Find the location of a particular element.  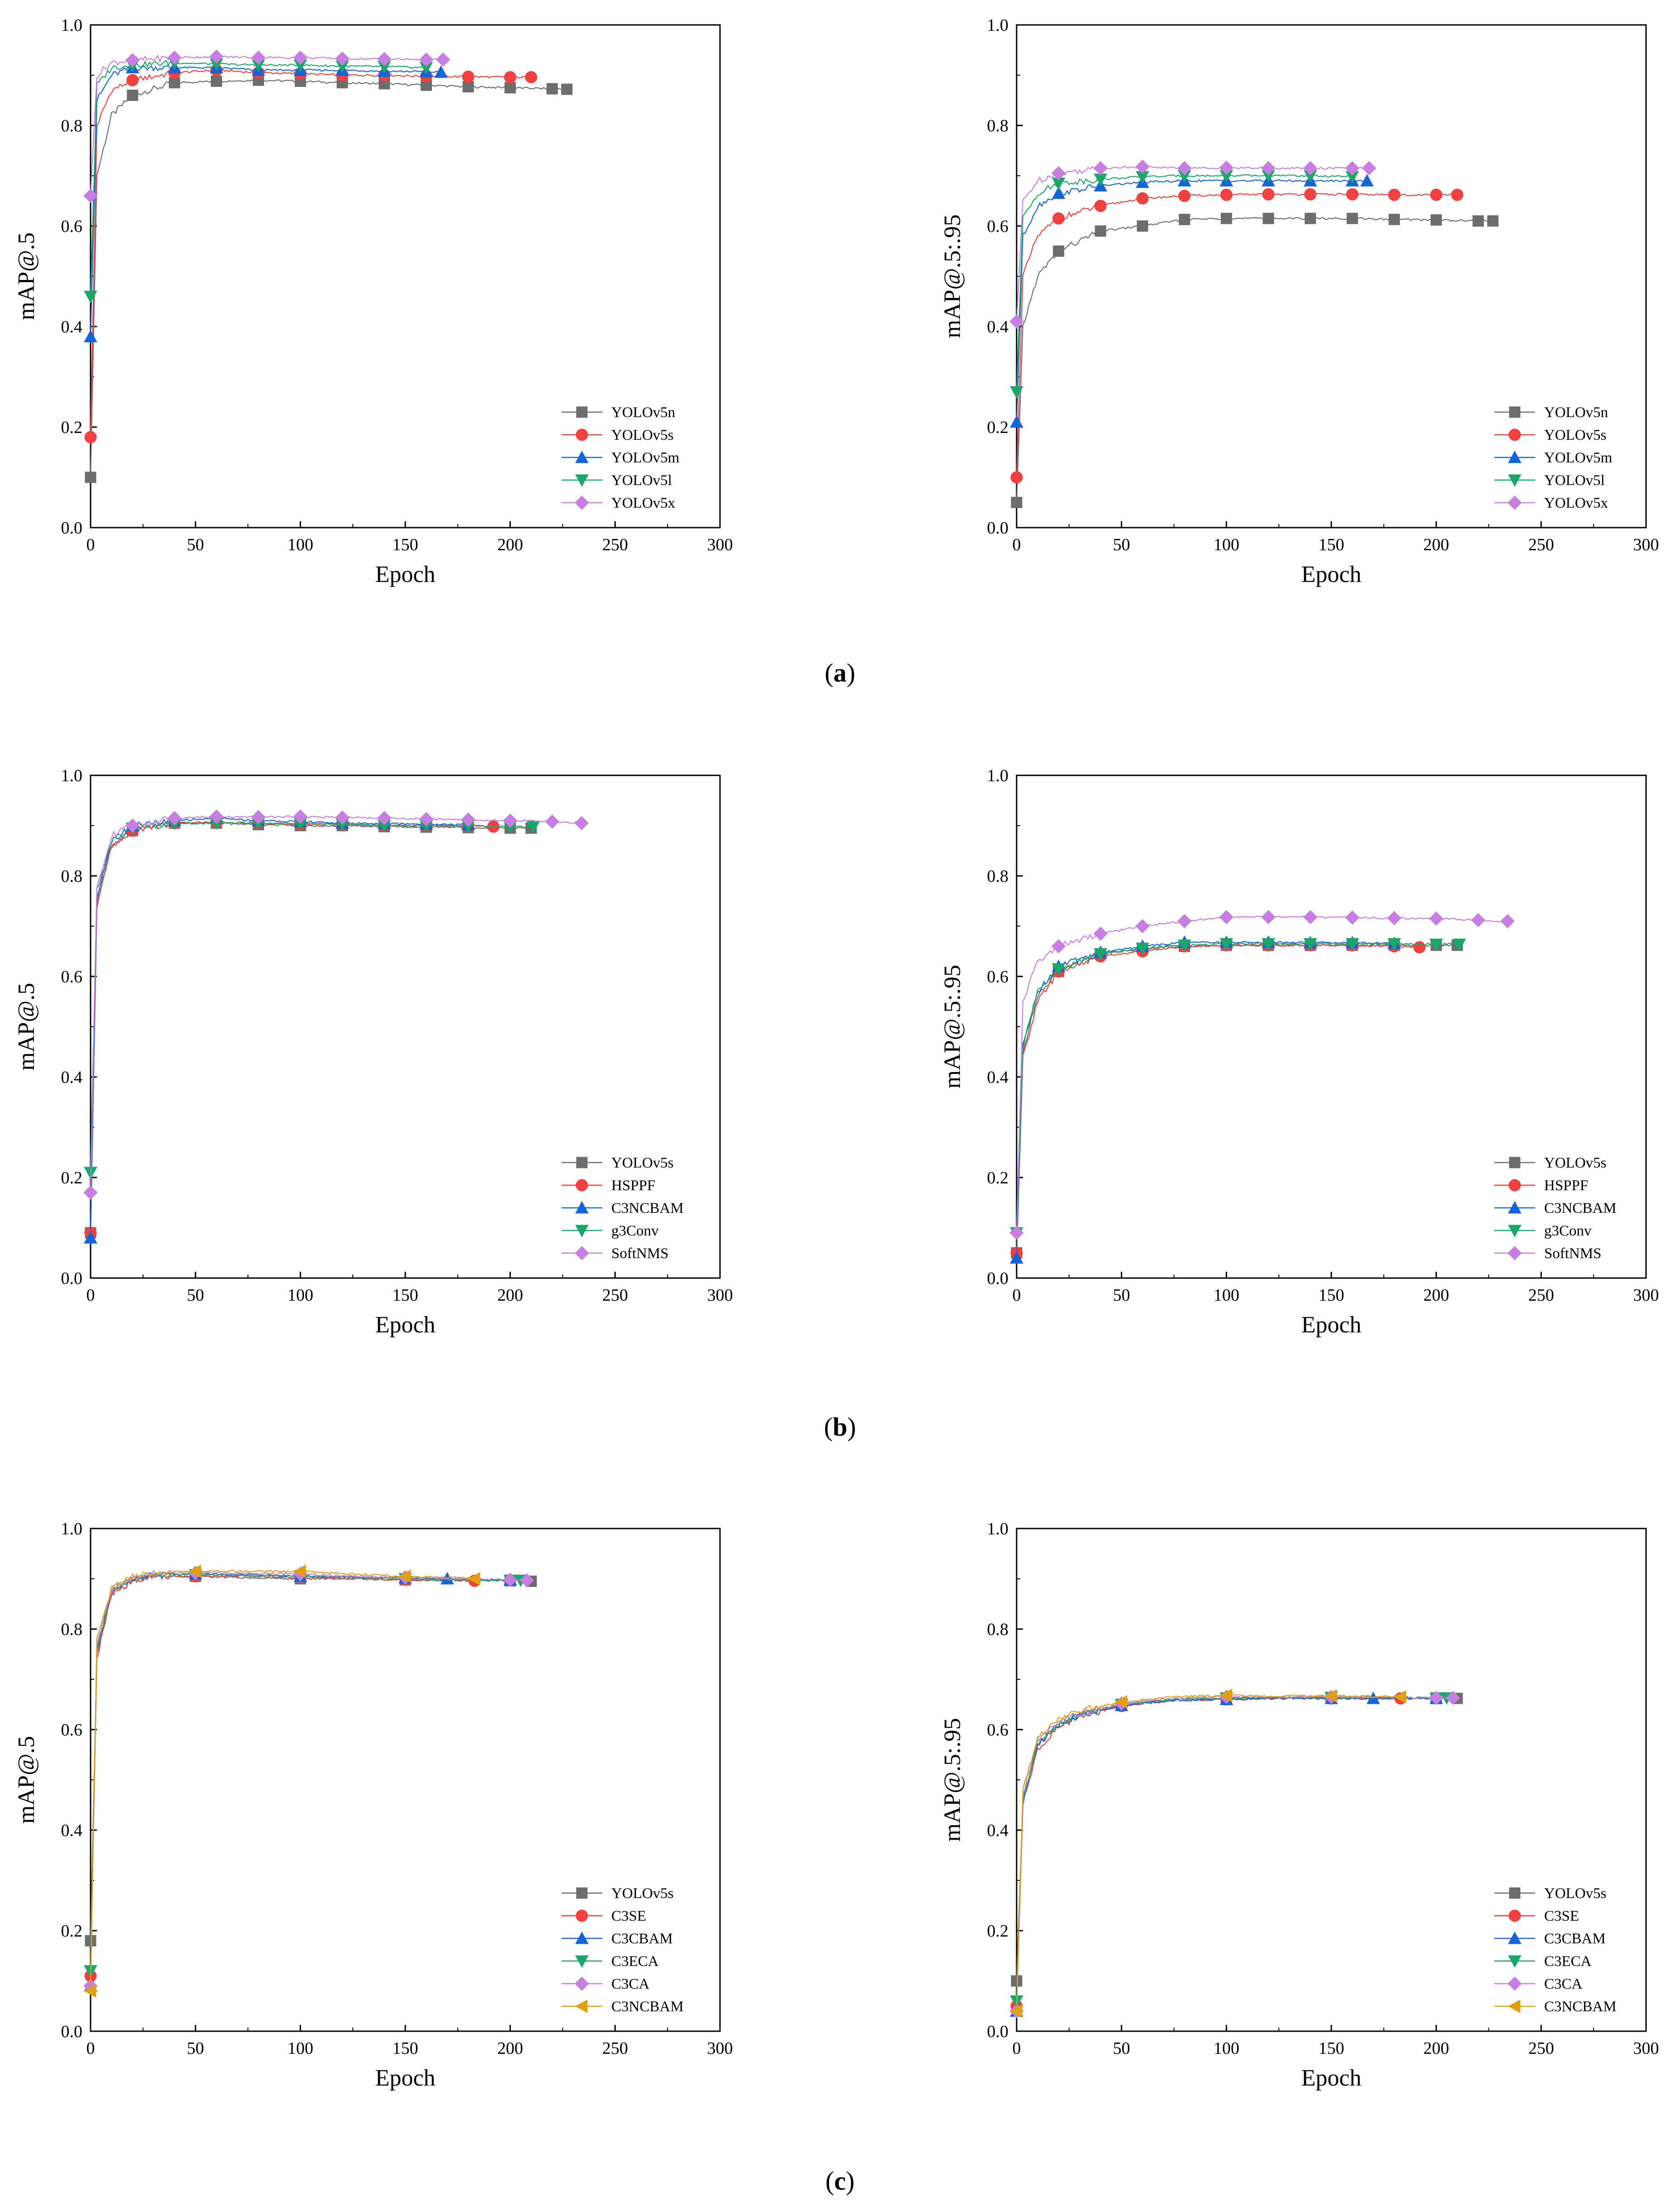

legend-label: g3Conv is located at coordinates (1568, 1231).